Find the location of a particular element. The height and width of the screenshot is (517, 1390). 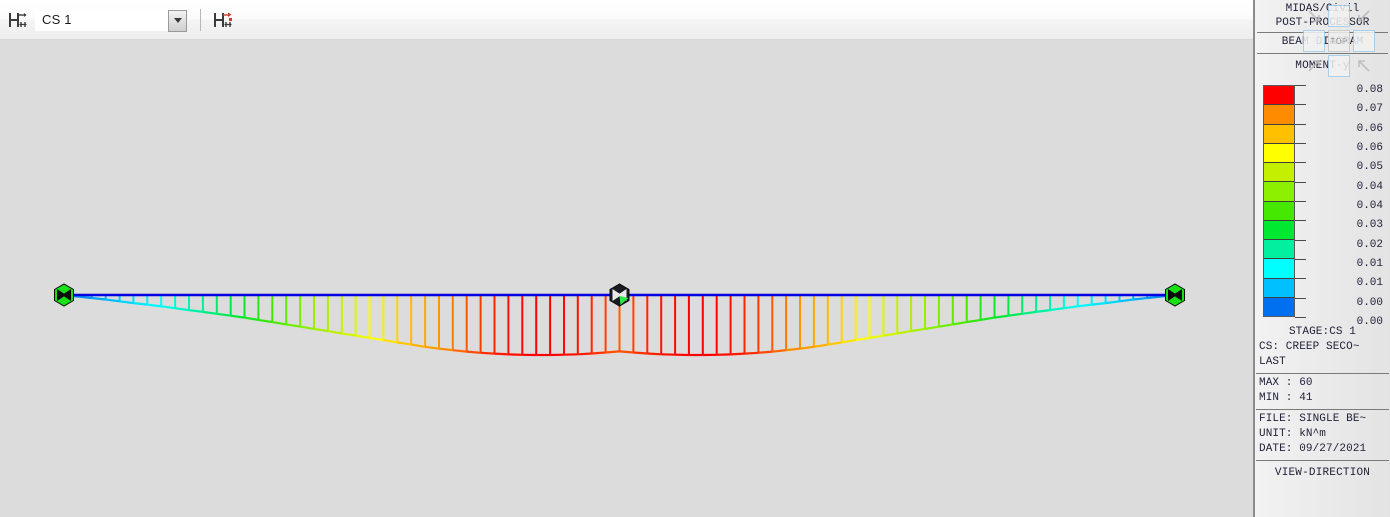

stage-select-value: CS 1 is located at coordinates (57, 19).